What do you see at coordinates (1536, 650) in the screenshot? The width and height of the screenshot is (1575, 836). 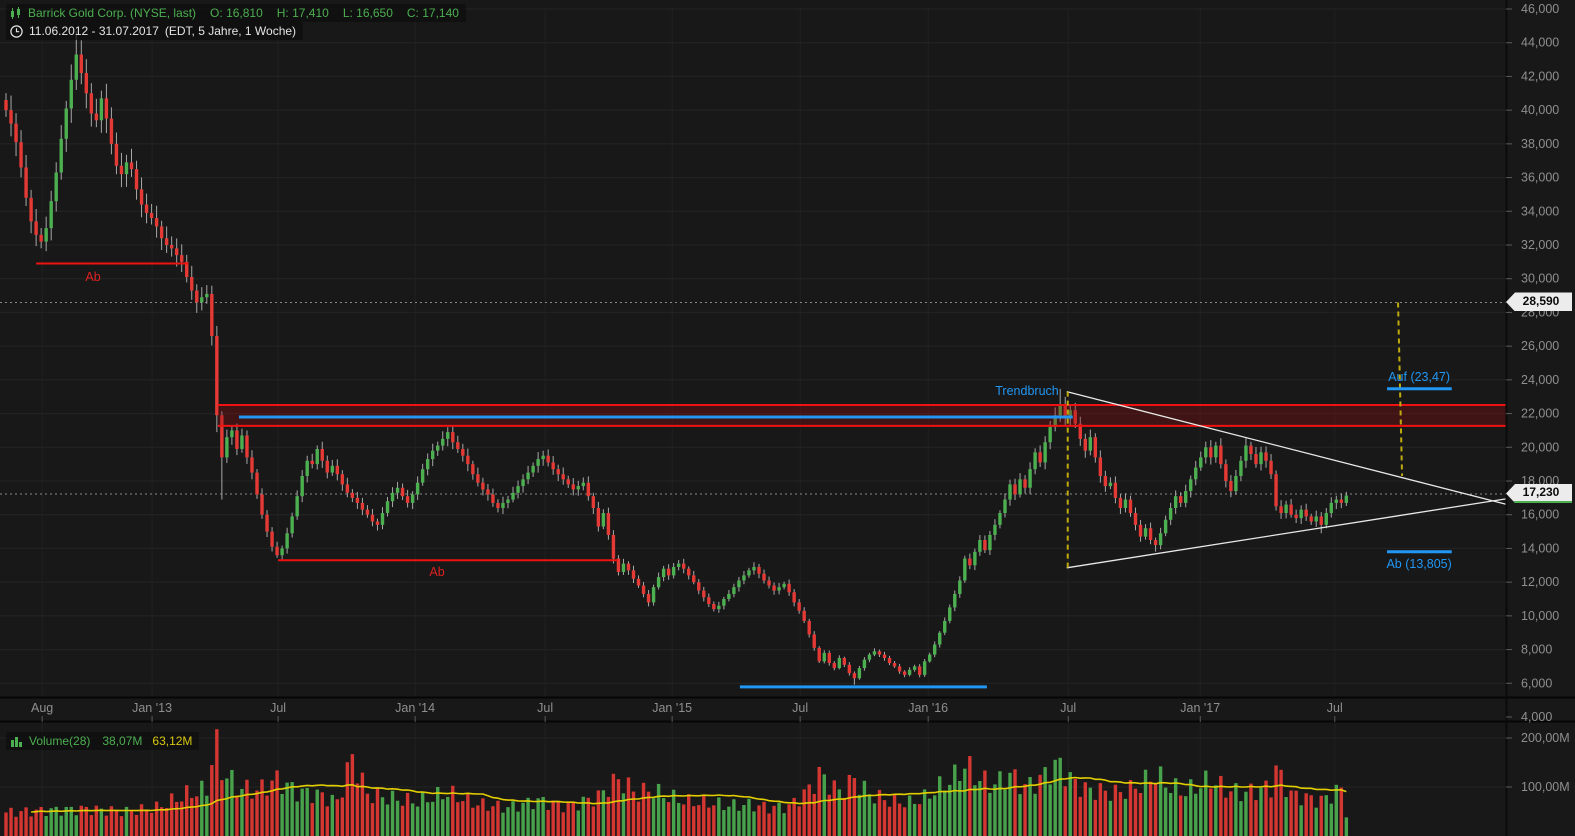 I see `y-axis-label: 8,000` at bounding box center [1536, 650].